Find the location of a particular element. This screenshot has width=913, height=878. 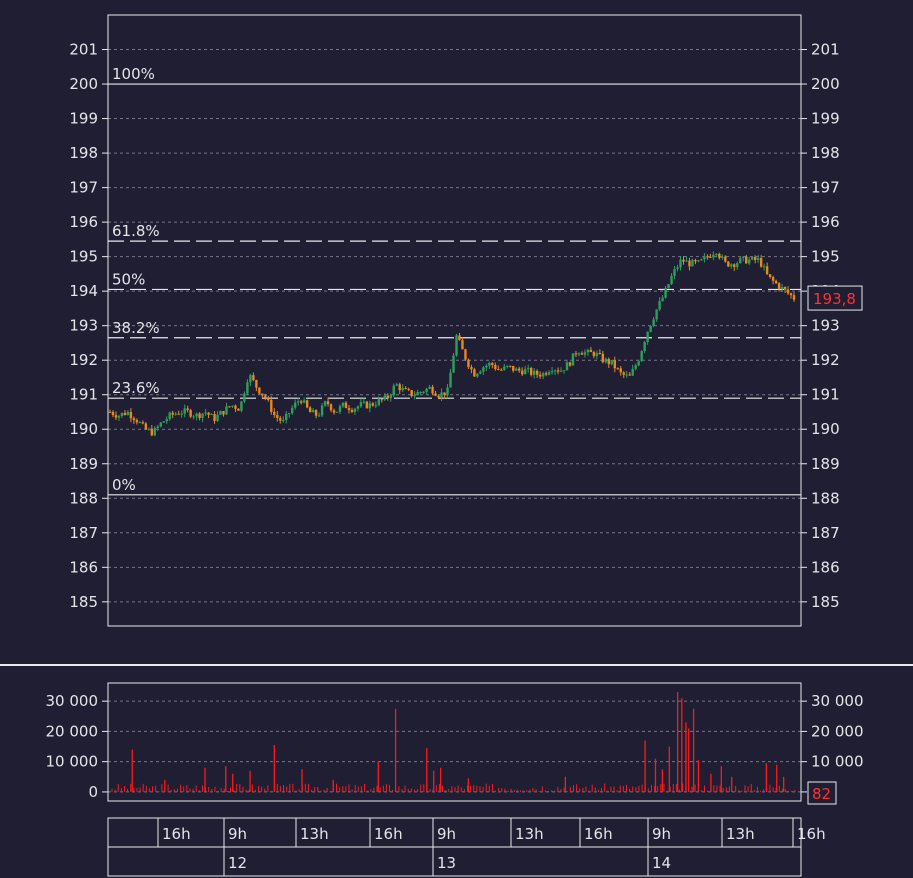

last-price-label: 193,8 is located at coordinates (834, 299).